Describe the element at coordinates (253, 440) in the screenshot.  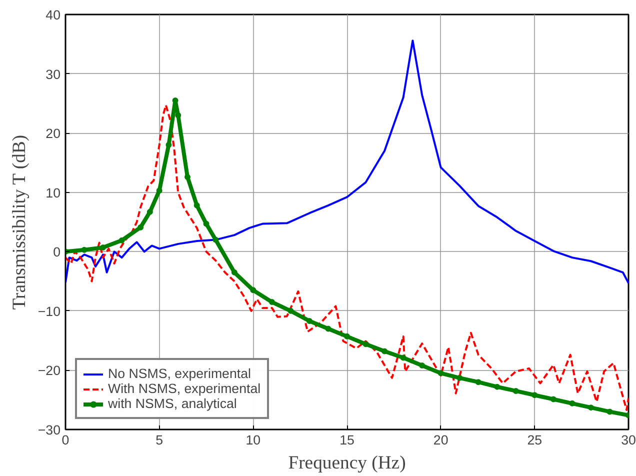
I see `x-tick-label: 10` at that location.